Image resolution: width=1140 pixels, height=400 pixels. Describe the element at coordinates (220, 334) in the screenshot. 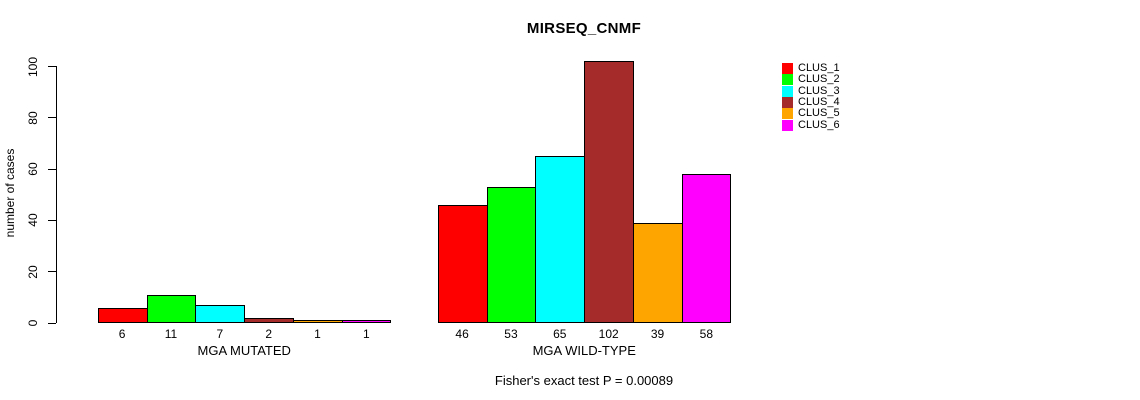

I see `bar-value-label: 7` at that location.